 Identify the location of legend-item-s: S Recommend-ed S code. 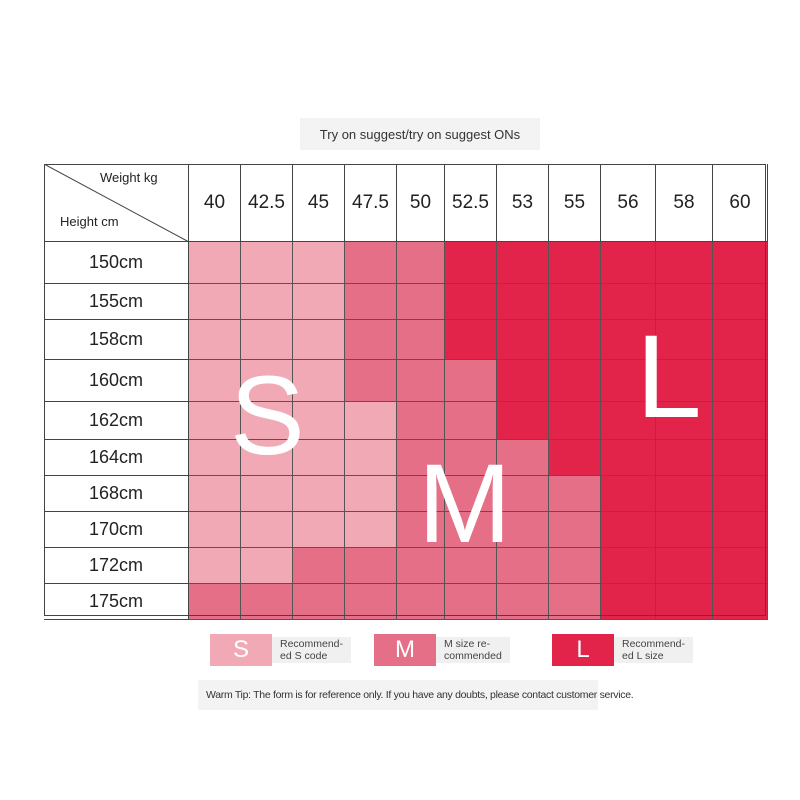
(281, 650).